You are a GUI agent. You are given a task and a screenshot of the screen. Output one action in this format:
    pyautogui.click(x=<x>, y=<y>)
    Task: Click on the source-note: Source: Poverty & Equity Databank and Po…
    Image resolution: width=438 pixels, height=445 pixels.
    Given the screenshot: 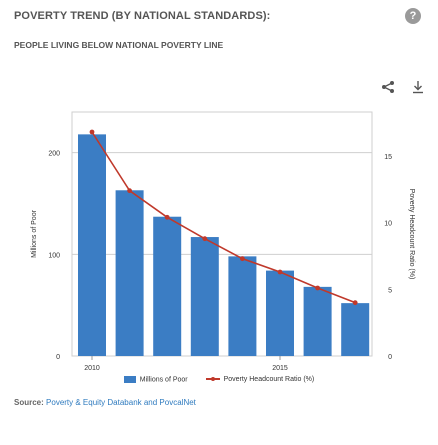 What is the action you would take?
    pyautogui.click(x=105, y=402)
    